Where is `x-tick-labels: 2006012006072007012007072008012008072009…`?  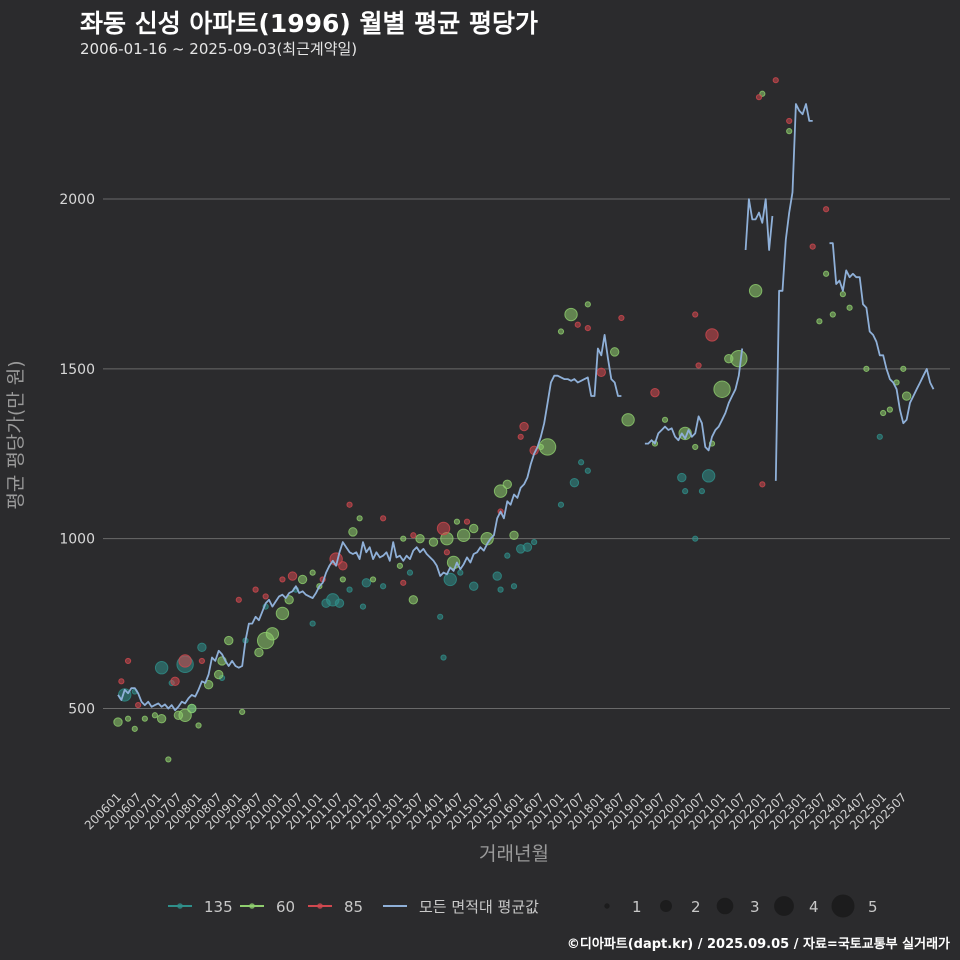
x-tick-labels: 2006012006072007012007072008012008072009… is located at coordinates (496, 811).